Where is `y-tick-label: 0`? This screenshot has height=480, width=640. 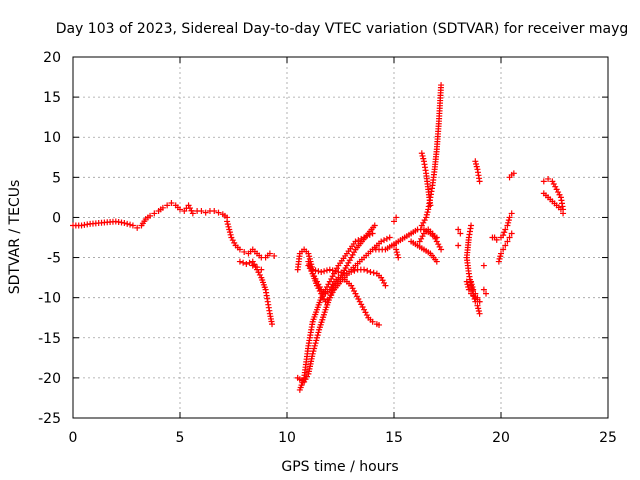 y-tick-label: 0 is located at coordinates (56, 218).